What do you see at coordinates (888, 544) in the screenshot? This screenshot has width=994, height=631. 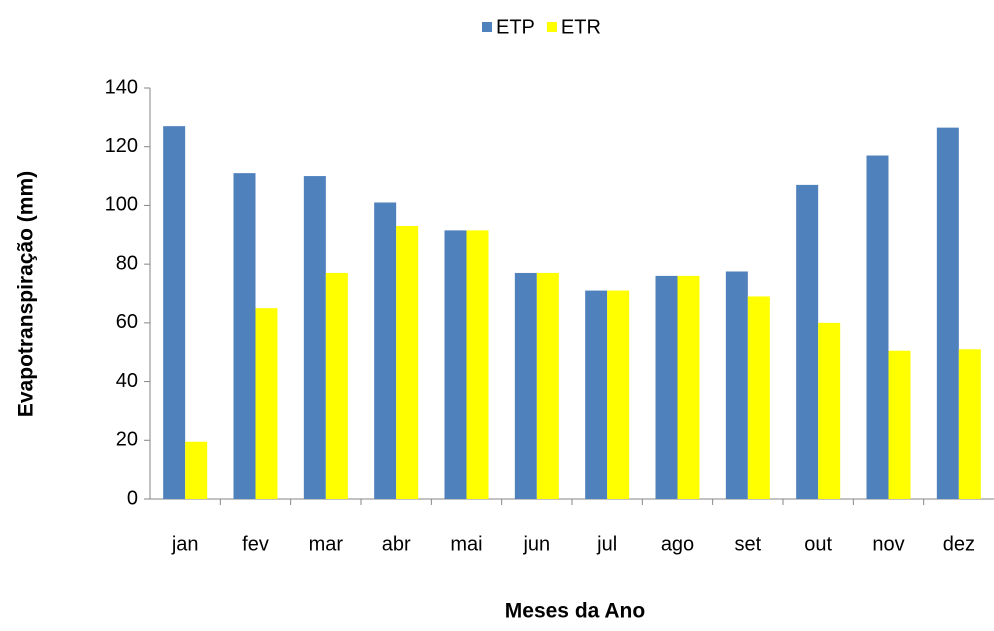 I see `x-tick-label: nov` at bounding box center [888, 544].